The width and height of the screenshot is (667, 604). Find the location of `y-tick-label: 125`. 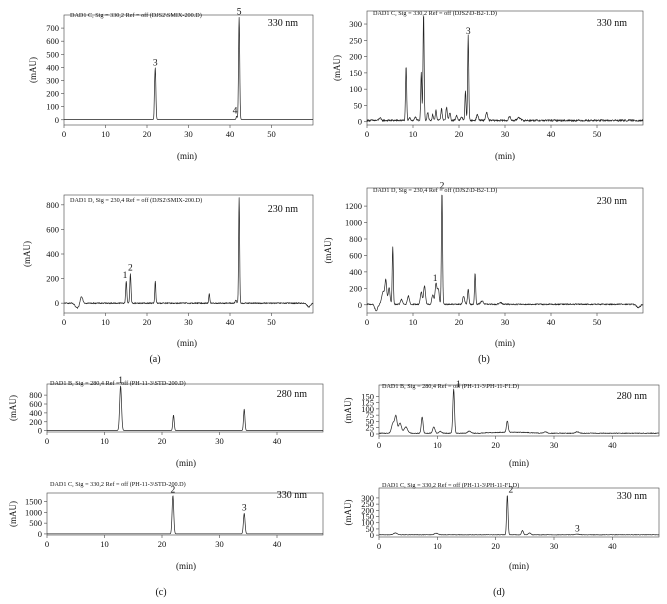

y-tick-label: 125 is located at coordinates (367, 403).